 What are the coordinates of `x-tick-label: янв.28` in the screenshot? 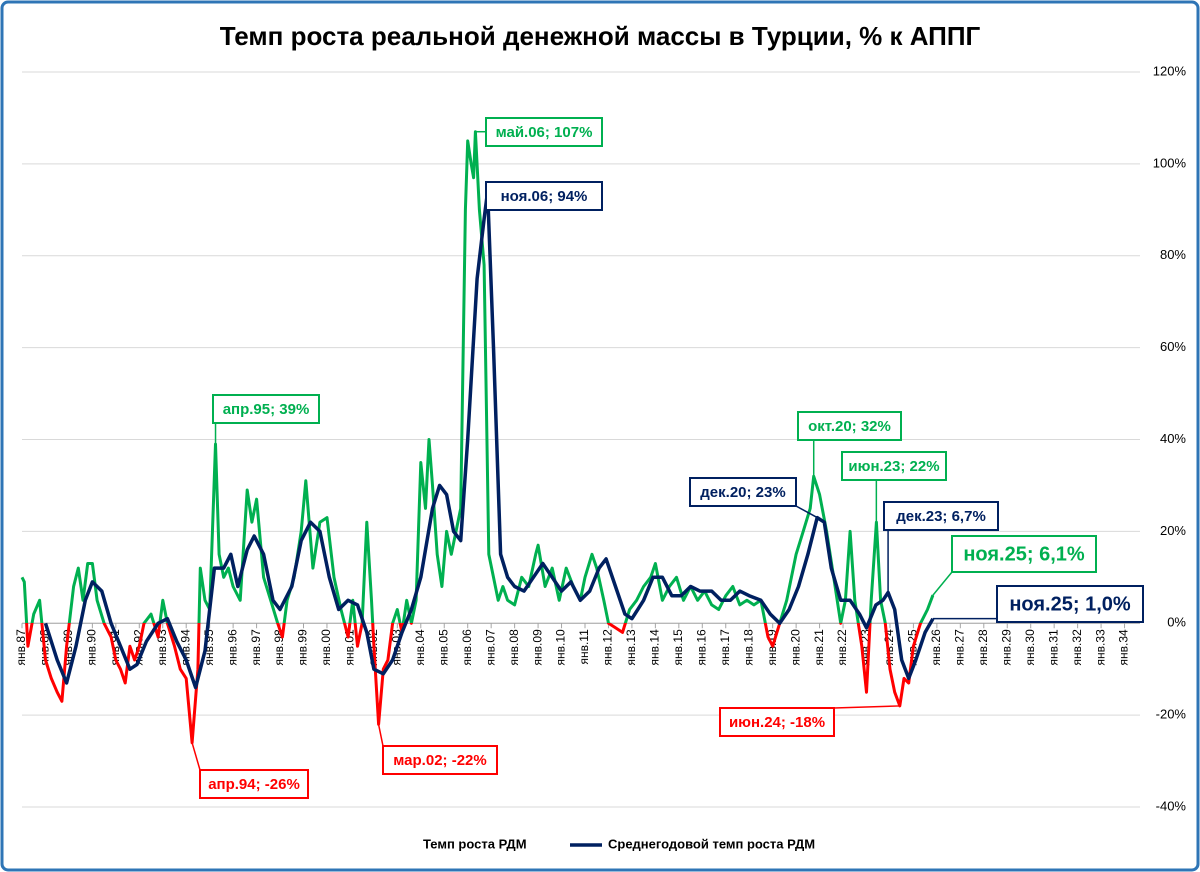 It's located at (983, 647).